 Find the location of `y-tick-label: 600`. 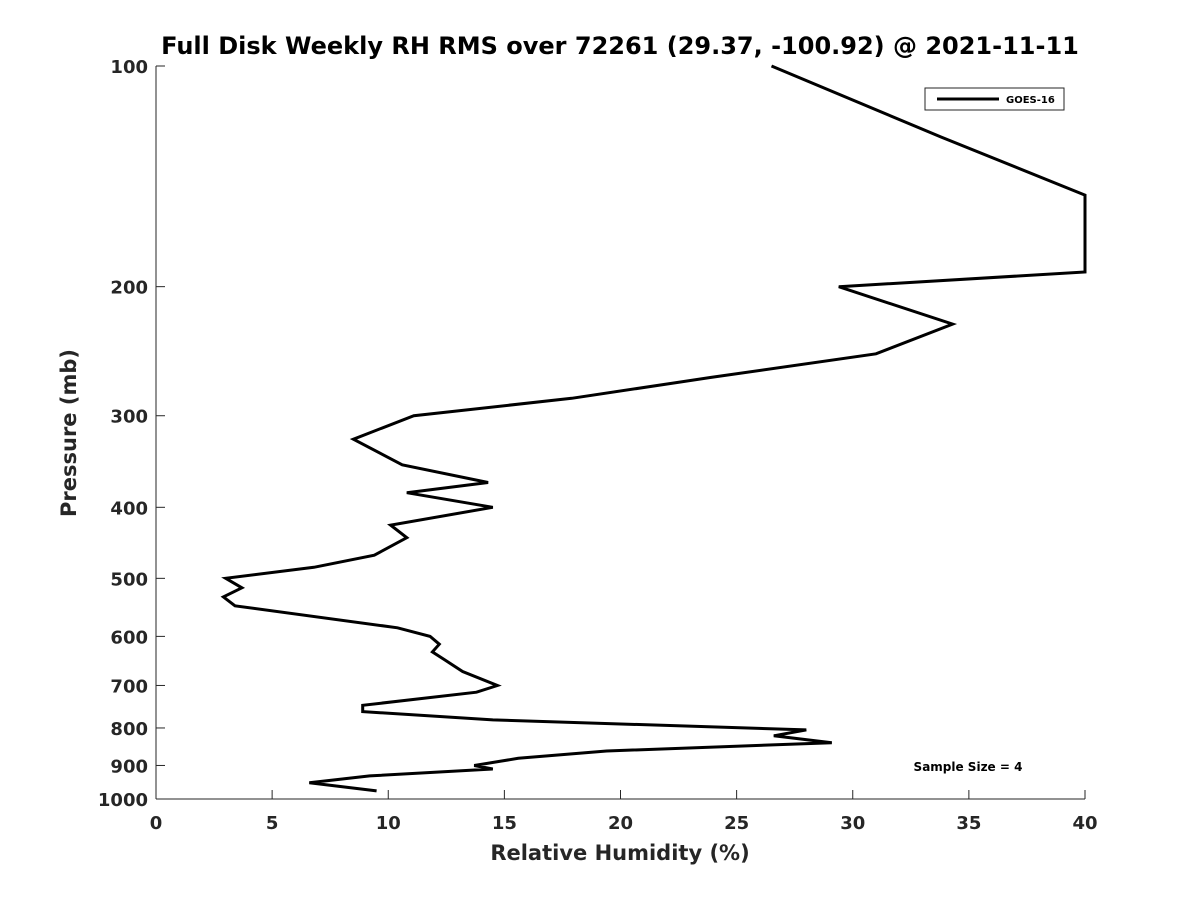

y-tick-label: 600 is located at coordinates (129, 637).